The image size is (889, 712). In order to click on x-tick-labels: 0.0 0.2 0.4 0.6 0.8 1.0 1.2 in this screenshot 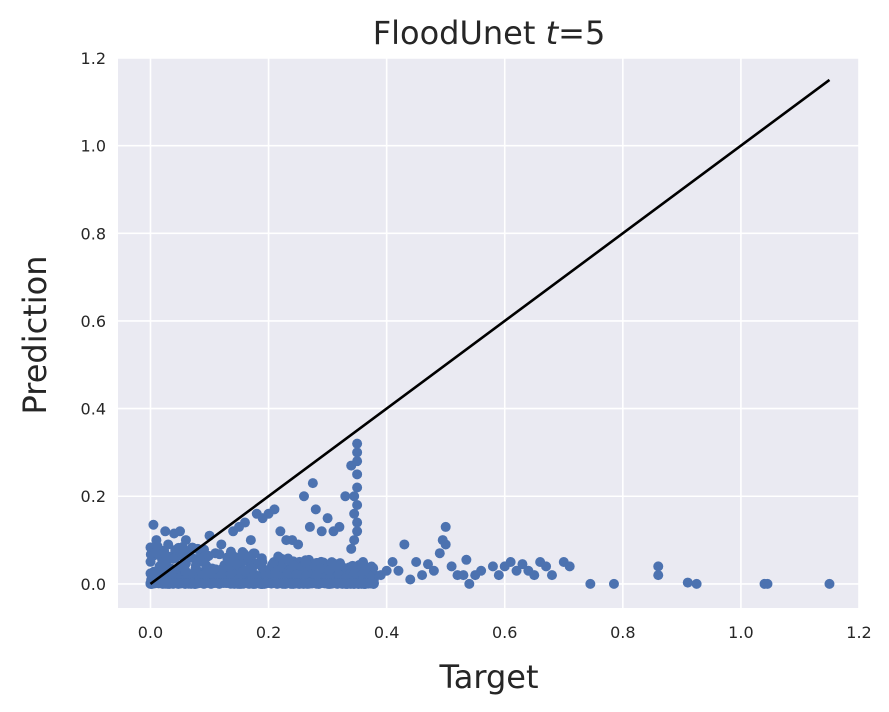, I will do `click(505, 632)`.